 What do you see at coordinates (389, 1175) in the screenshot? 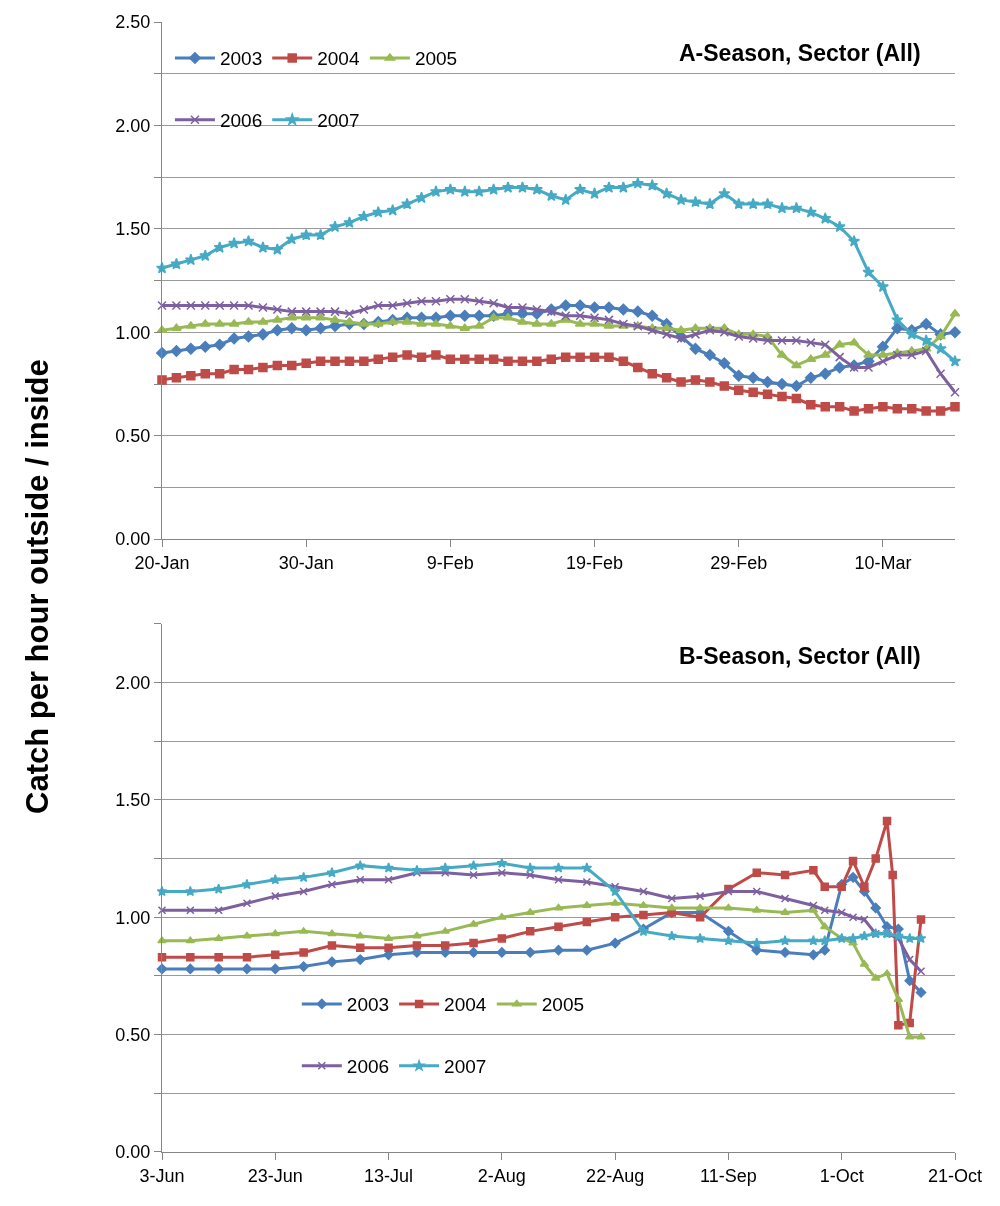
I see `x-tick-label: 13-Jul` at bounding box center [389, 1175].